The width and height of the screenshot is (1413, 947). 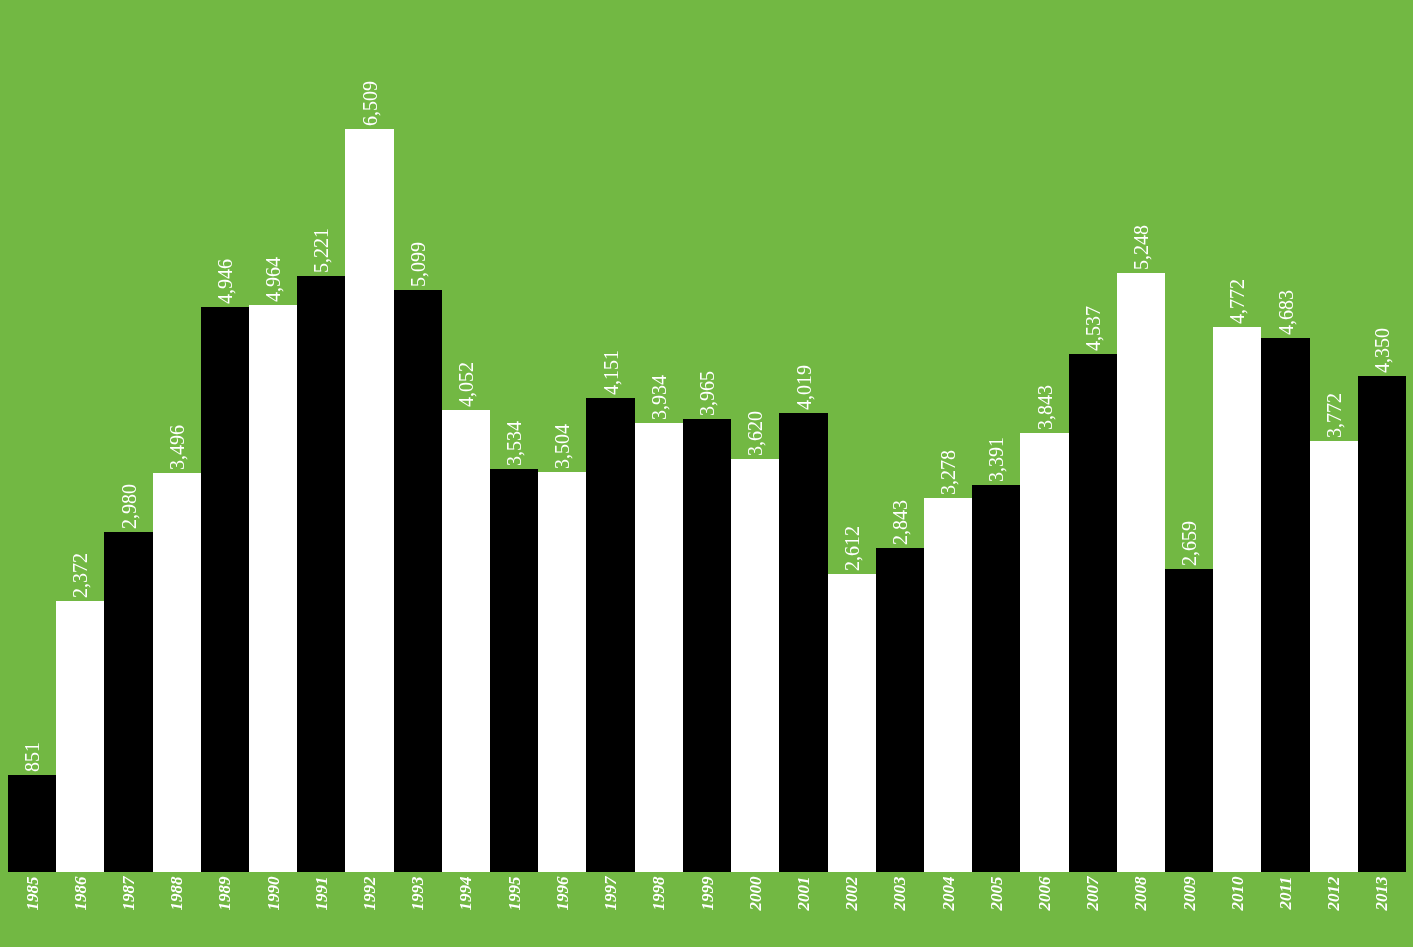 What do you see at coordinates (1286, 893) in the screenshot?
I see `x-tick-label: 2011` at bounding box center [1286, 893].